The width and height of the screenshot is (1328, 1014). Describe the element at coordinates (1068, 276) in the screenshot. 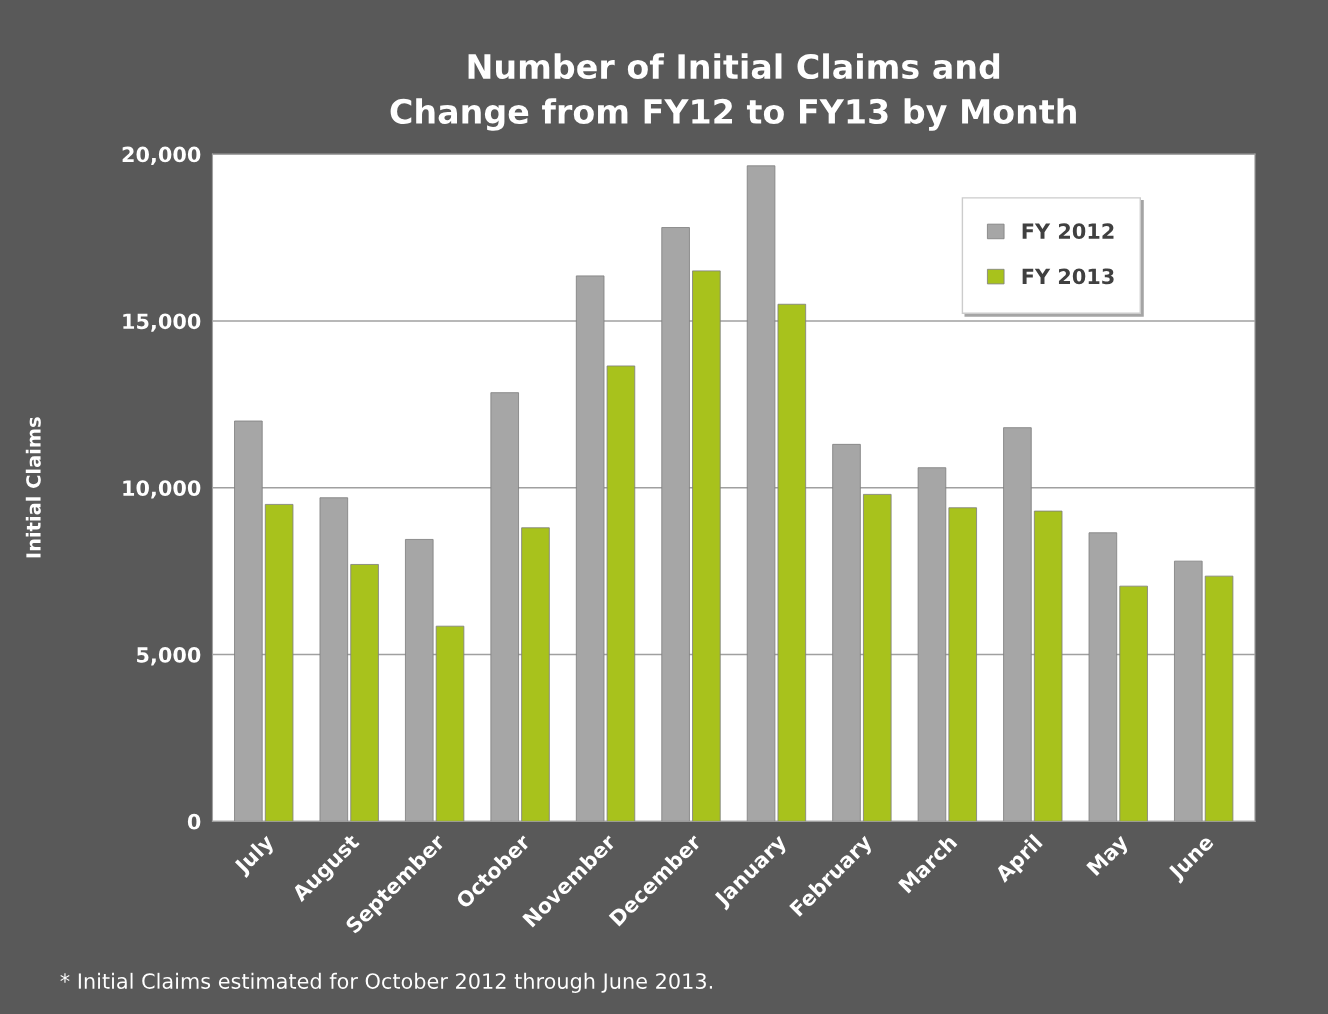

I see `legend-label: FY 2013` at that location.